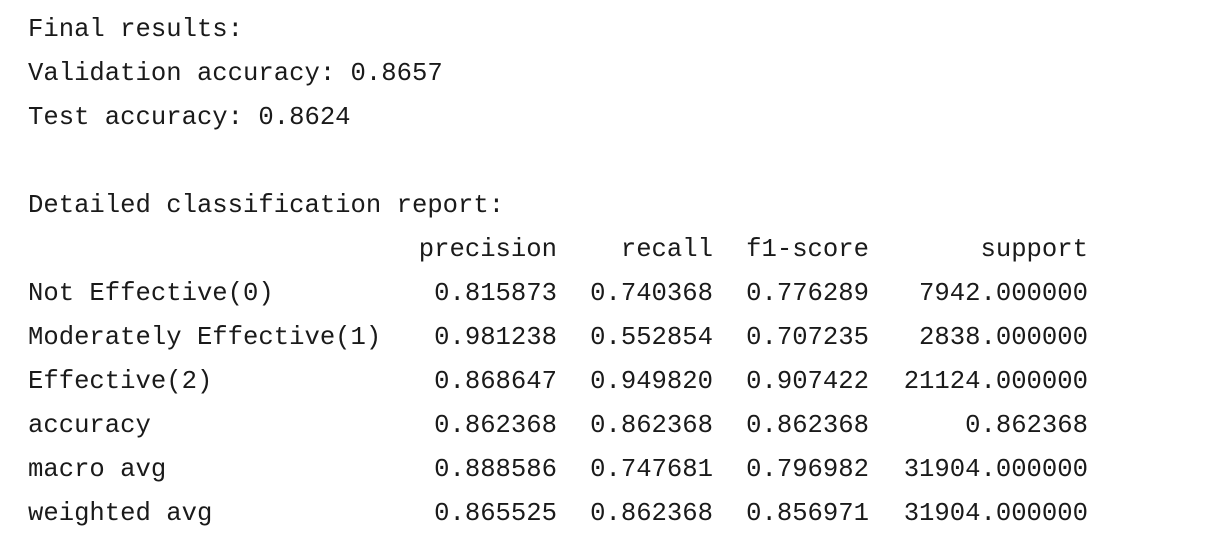 The image size is (1232, 540). Describe the element at coordinates (807, 381) in the screenshot. I see `cell: 0.907422` at that location.